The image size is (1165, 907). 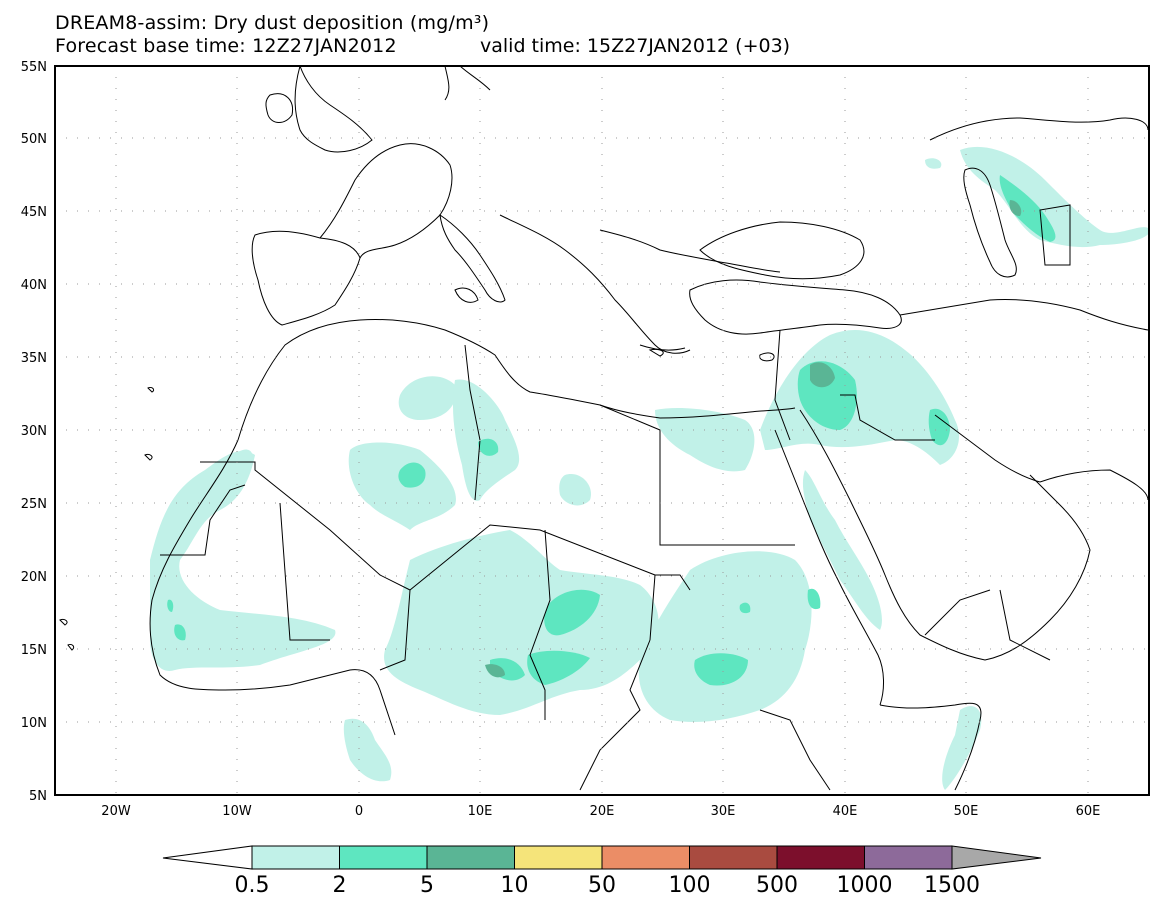 What do you see at coordinates (966, 811) in the screenshot?
I see `lon-label: 50E` at bounding box center [966, 811].